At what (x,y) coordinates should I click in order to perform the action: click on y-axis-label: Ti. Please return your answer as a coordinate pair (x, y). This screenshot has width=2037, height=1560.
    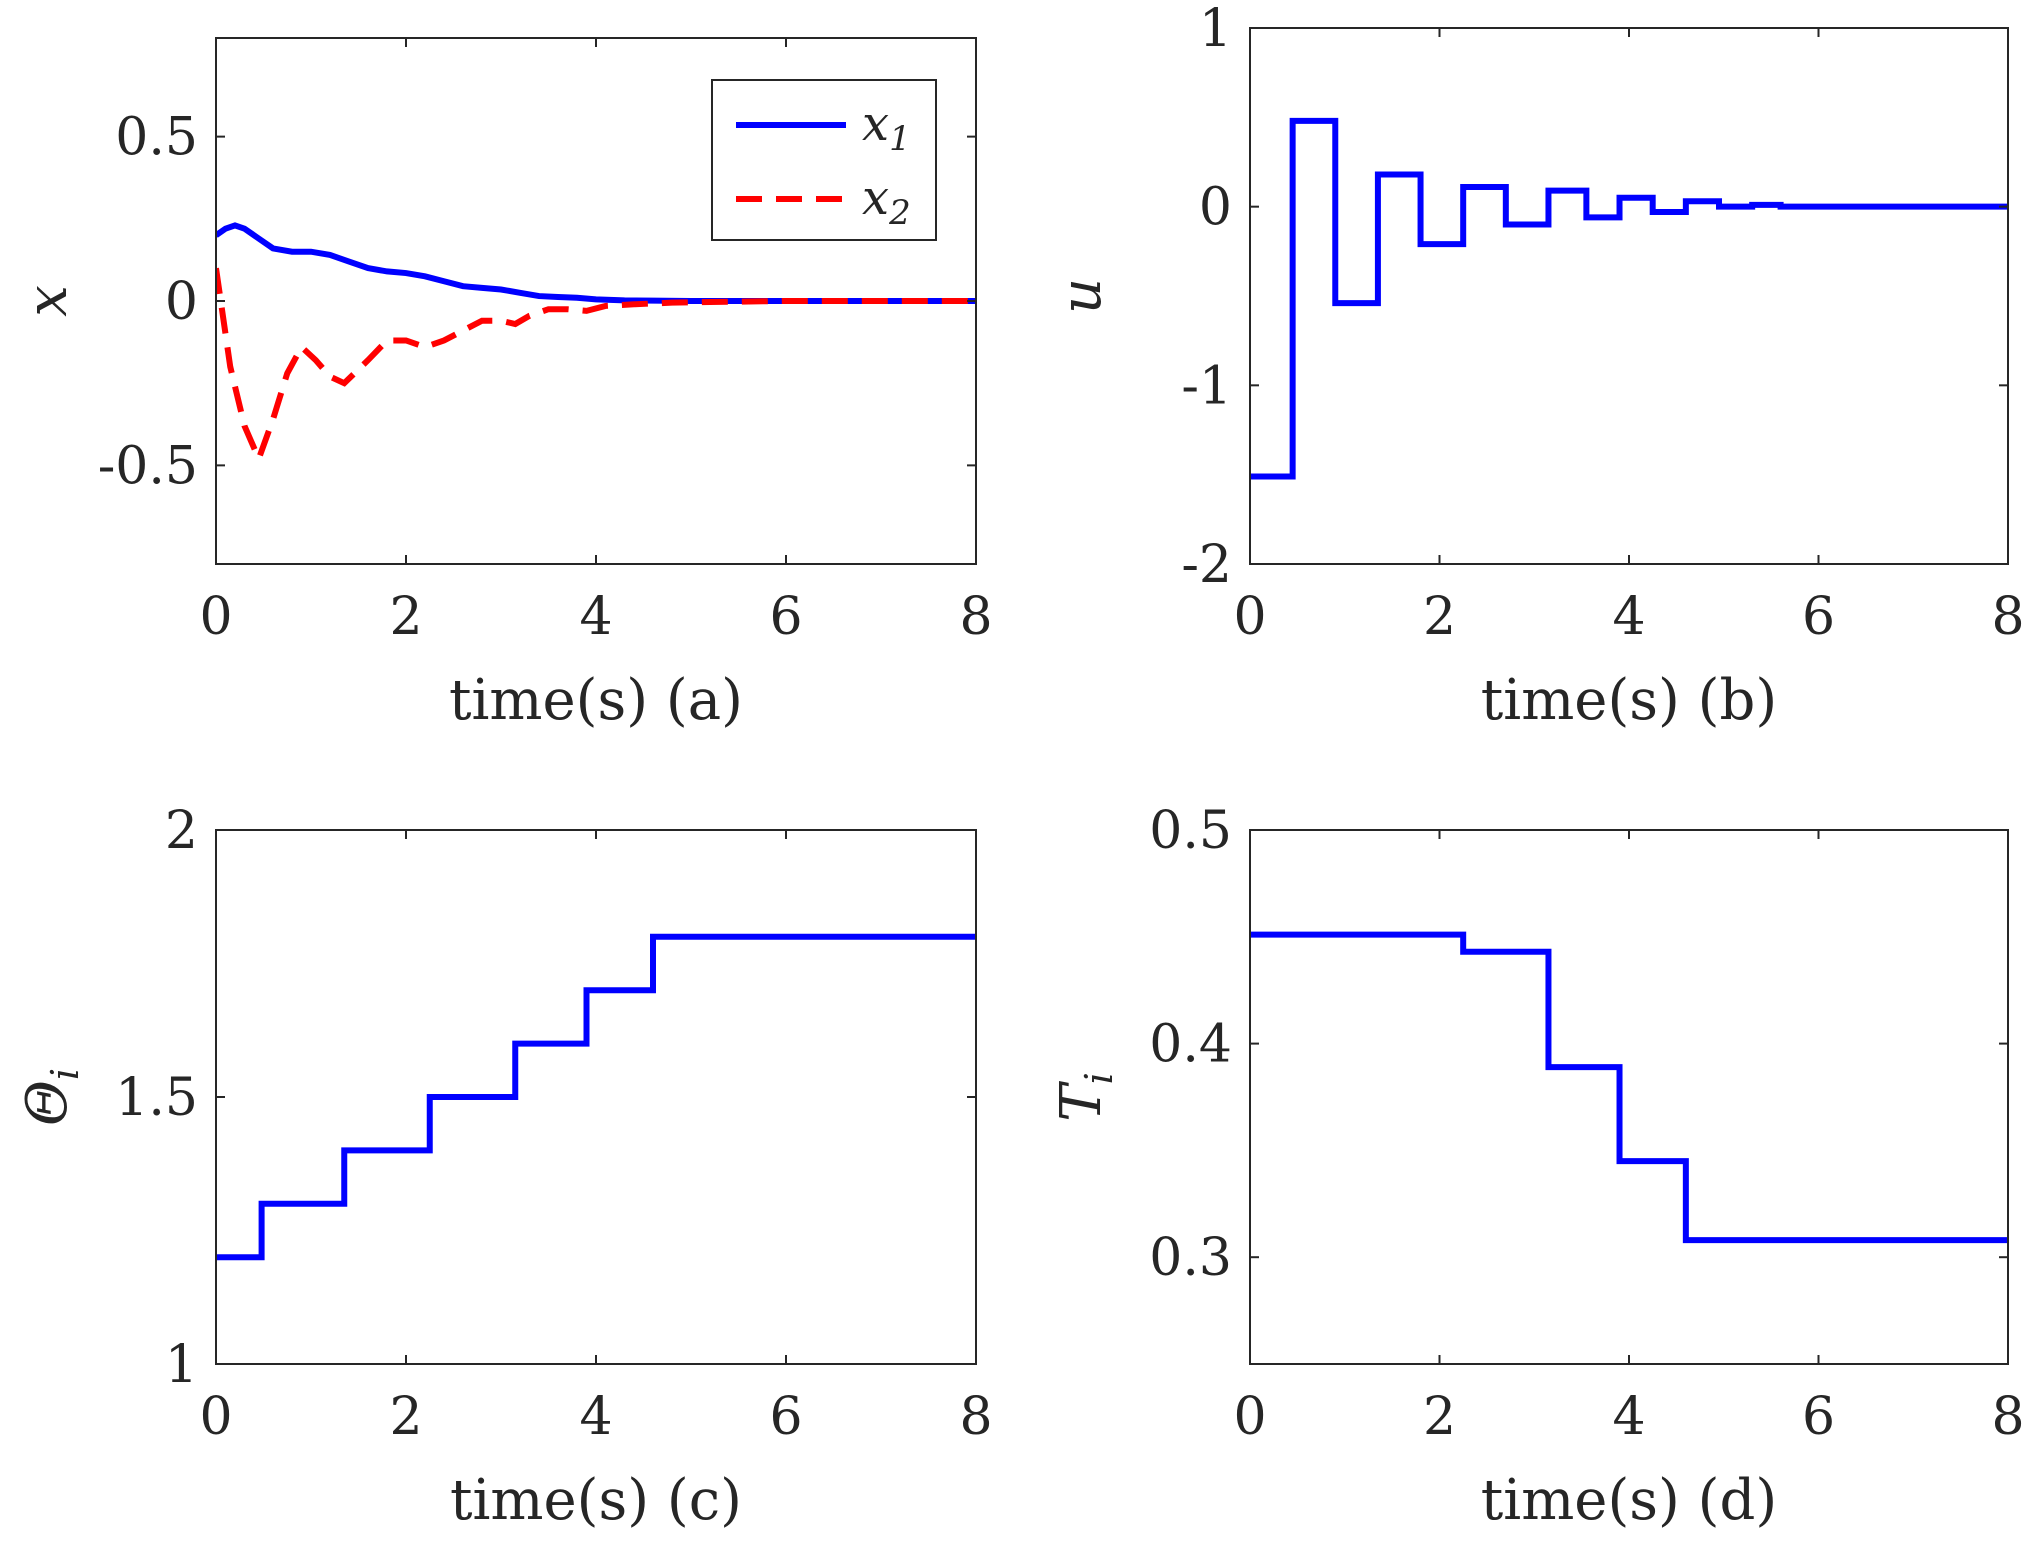
    Looking at the image, I should click on (1085, 1097).